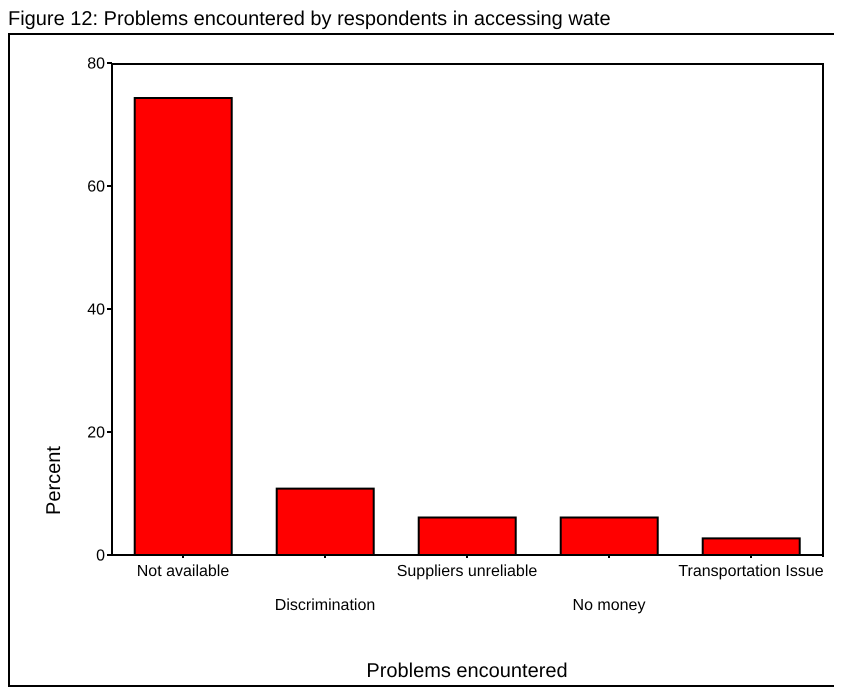  I want to click on x-tick-label: No money, so click(609, 605).